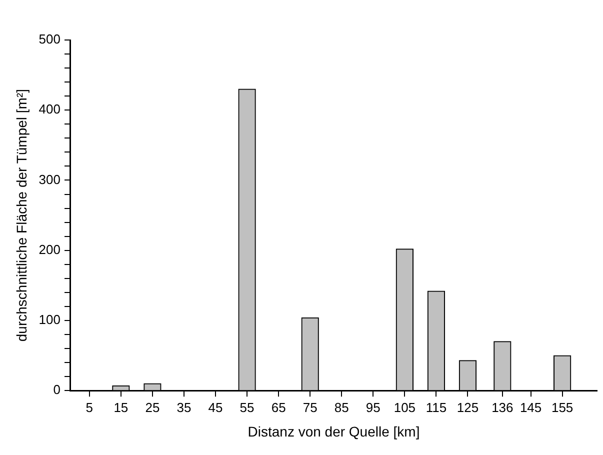 This screenshot has width=603, height=455. What do you see at coordinates (184, 407) in the screenshot?
I see `x-tick-label: 35` at bounding box center [184, 407].